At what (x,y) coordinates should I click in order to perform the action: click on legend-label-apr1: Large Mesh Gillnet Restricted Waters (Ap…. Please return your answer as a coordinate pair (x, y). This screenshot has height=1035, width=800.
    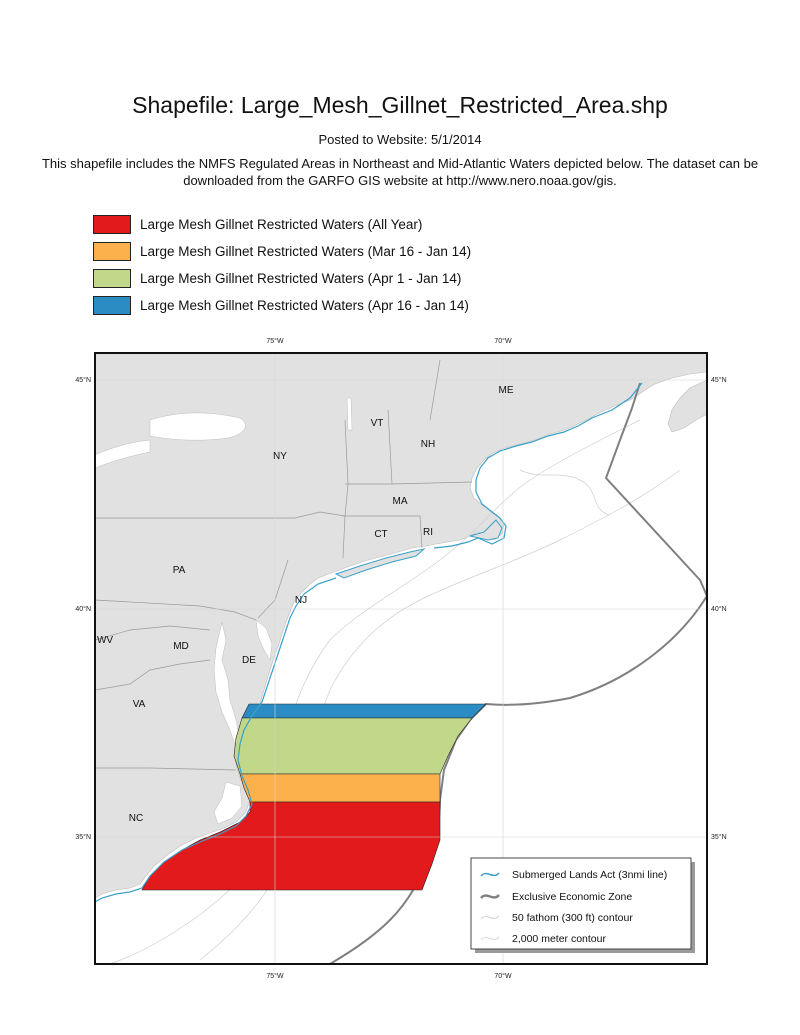
    Looking at the image, I should click on (301, 278).